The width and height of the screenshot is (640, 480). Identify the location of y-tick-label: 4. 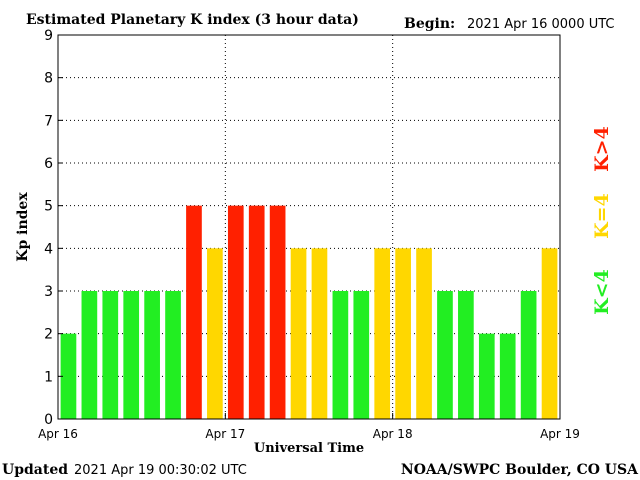
(48, 249).